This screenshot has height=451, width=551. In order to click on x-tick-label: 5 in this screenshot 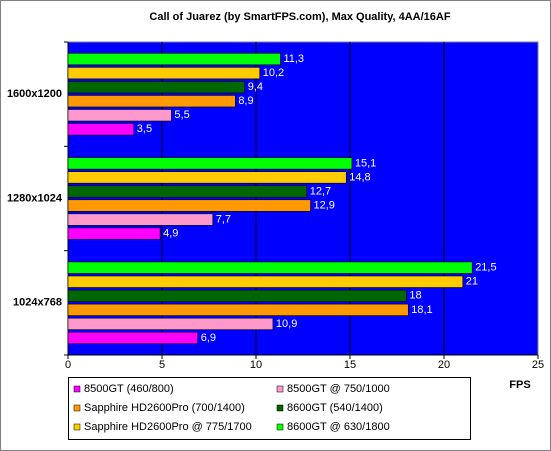, I will do `click(162, 365)`.